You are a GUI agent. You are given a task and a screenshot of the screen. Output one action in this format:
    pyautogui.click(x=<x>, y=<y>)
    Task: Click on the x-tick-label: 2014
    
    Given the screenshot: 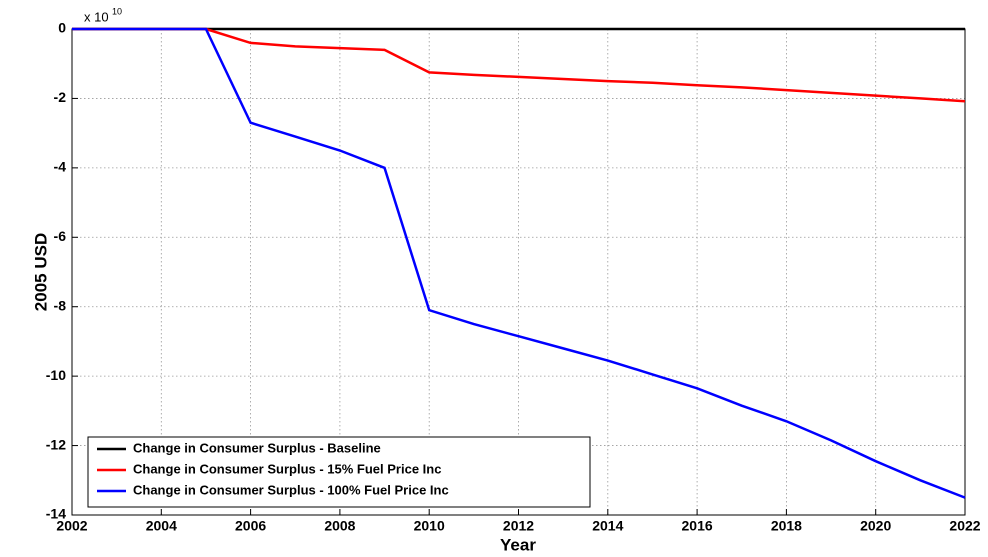 What is the action you would take?
    pyautogui.click(x=607, y=526)
    